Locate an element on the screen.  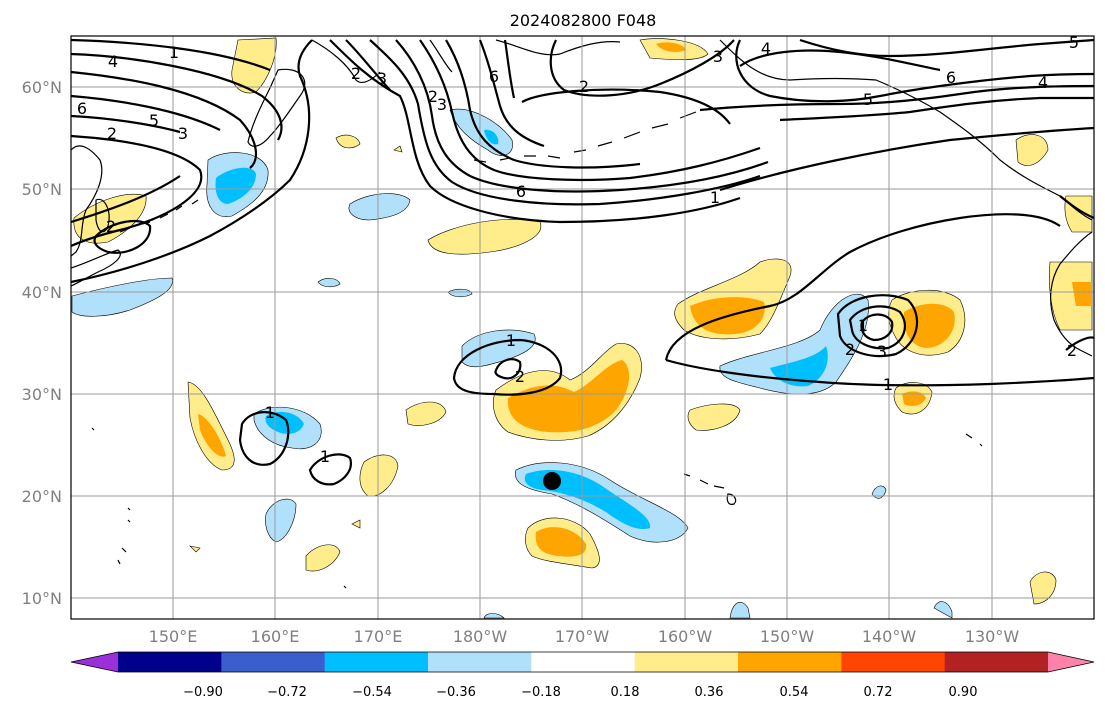
colorbar-tick-label: 0.54 is located at coordinates (794, 692).